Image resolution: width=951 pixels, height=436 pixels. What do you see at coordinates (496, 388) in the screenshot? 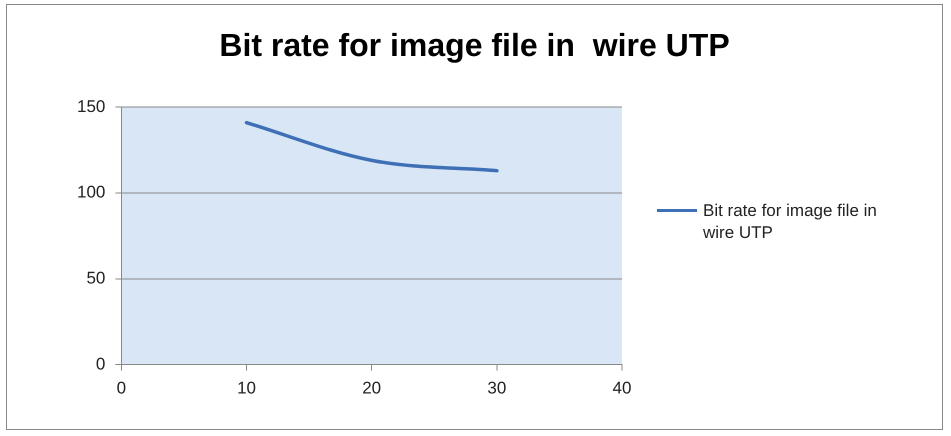
I see `x-tick-label: 30` at bounding box center [496, 388].